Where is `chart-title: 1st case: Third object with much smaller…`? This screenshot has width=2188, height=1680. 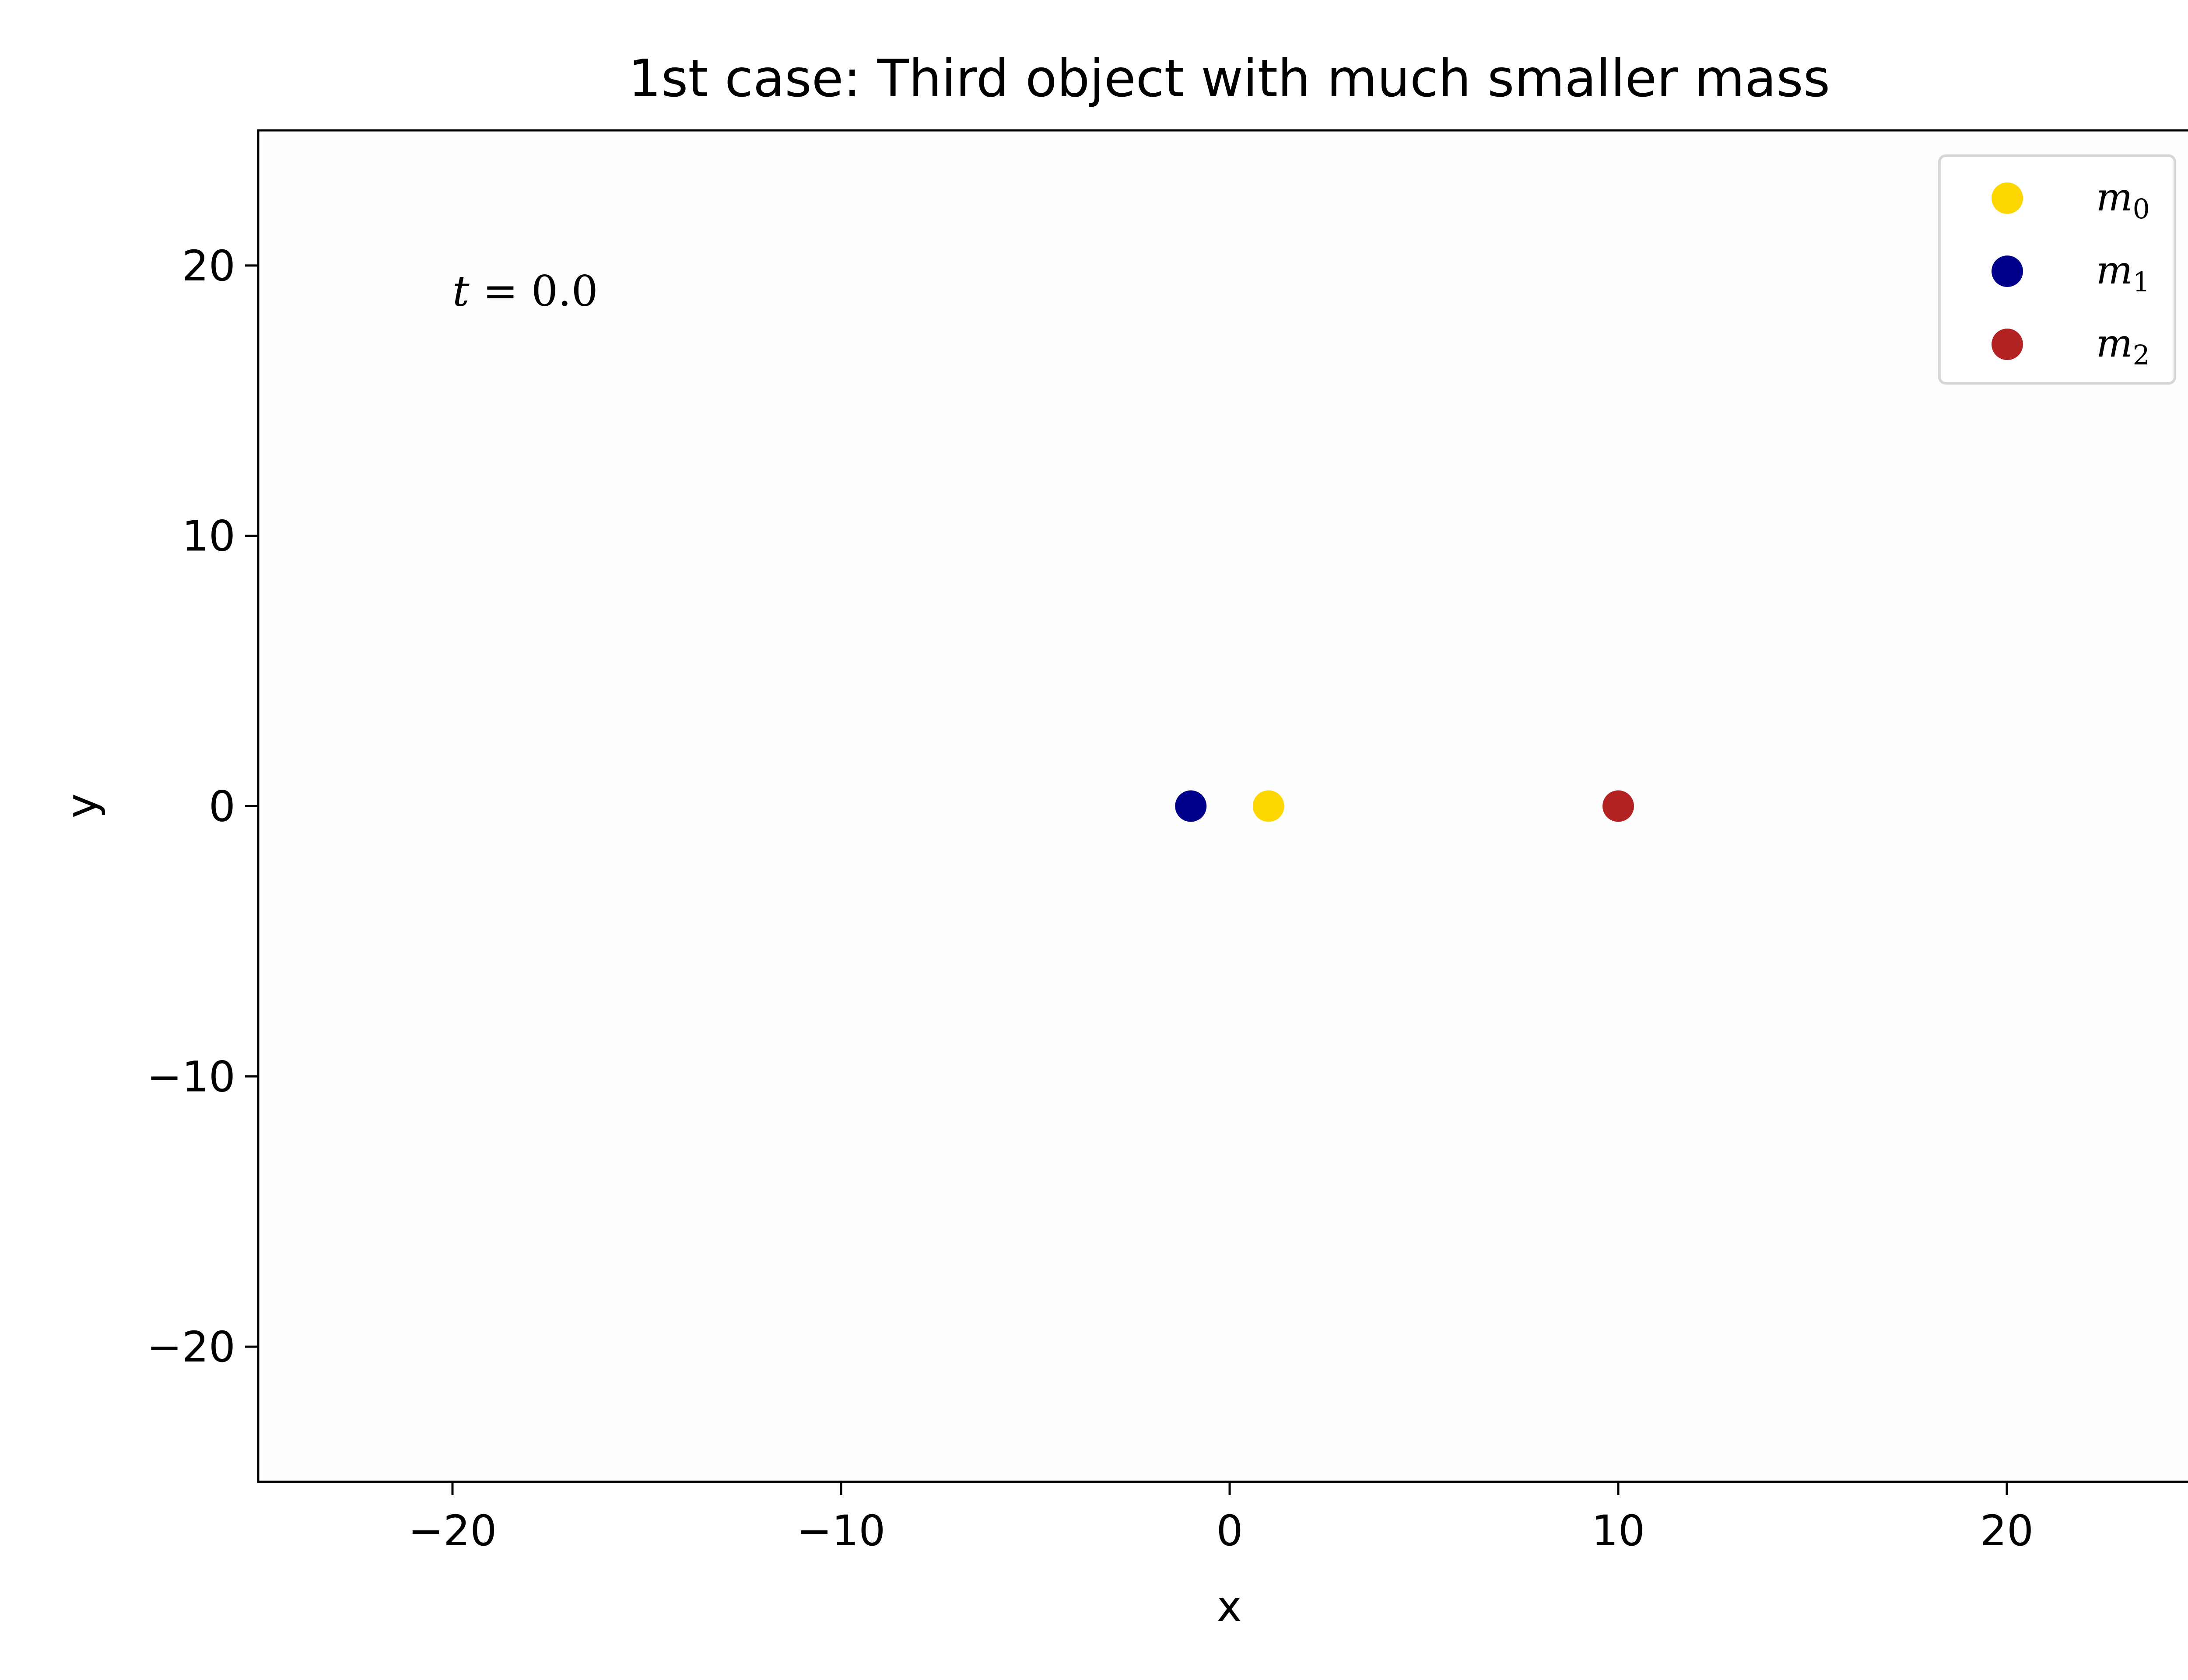 chart-title: 1st case: Third object with much smaller… is located at coordinates (1229, 78).